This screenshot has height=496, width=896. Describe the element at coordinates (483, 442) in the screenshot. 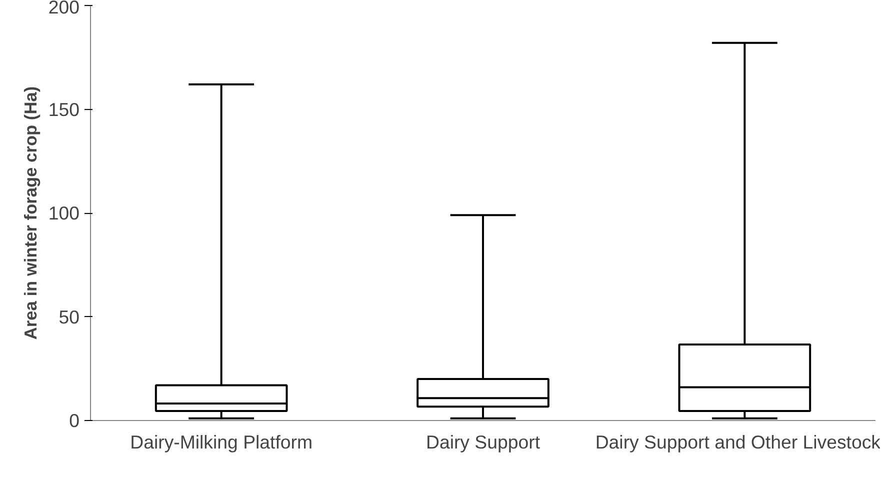

I see `x-tick-label: Dairy Support` at that location.